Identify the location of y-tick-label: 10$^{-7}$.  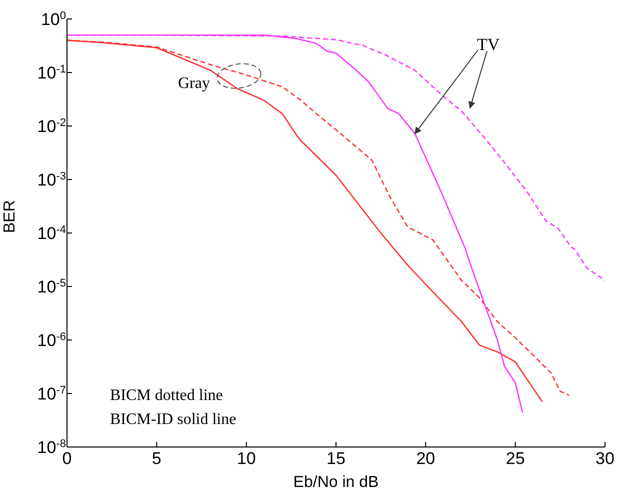
(51, 394).